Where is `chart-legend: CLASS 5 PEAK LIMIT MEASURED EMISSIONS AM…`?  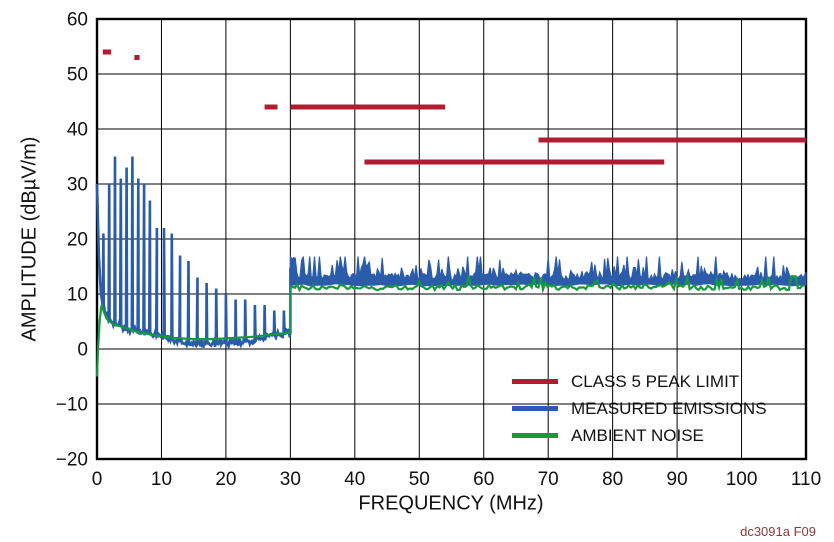 chart-legend: CLASS 5 PEAK LIMIT MEASURED EMISSIONS AM… is located at coordinates (639, 408).